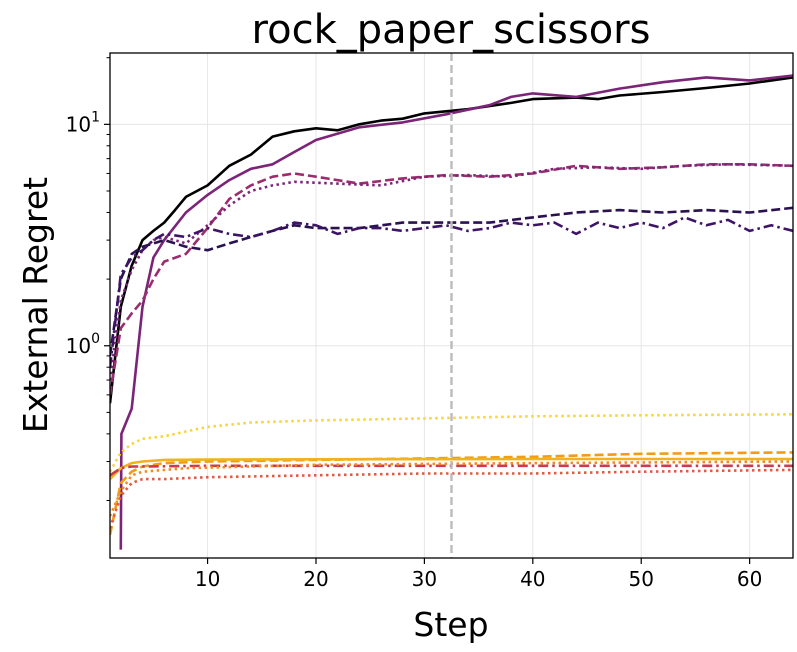 The image size is (797, 652). What do you see at coordinates (532, 579) in the screenshot?
I see `x-tick-label: 40` at bounding box center [532, 579].